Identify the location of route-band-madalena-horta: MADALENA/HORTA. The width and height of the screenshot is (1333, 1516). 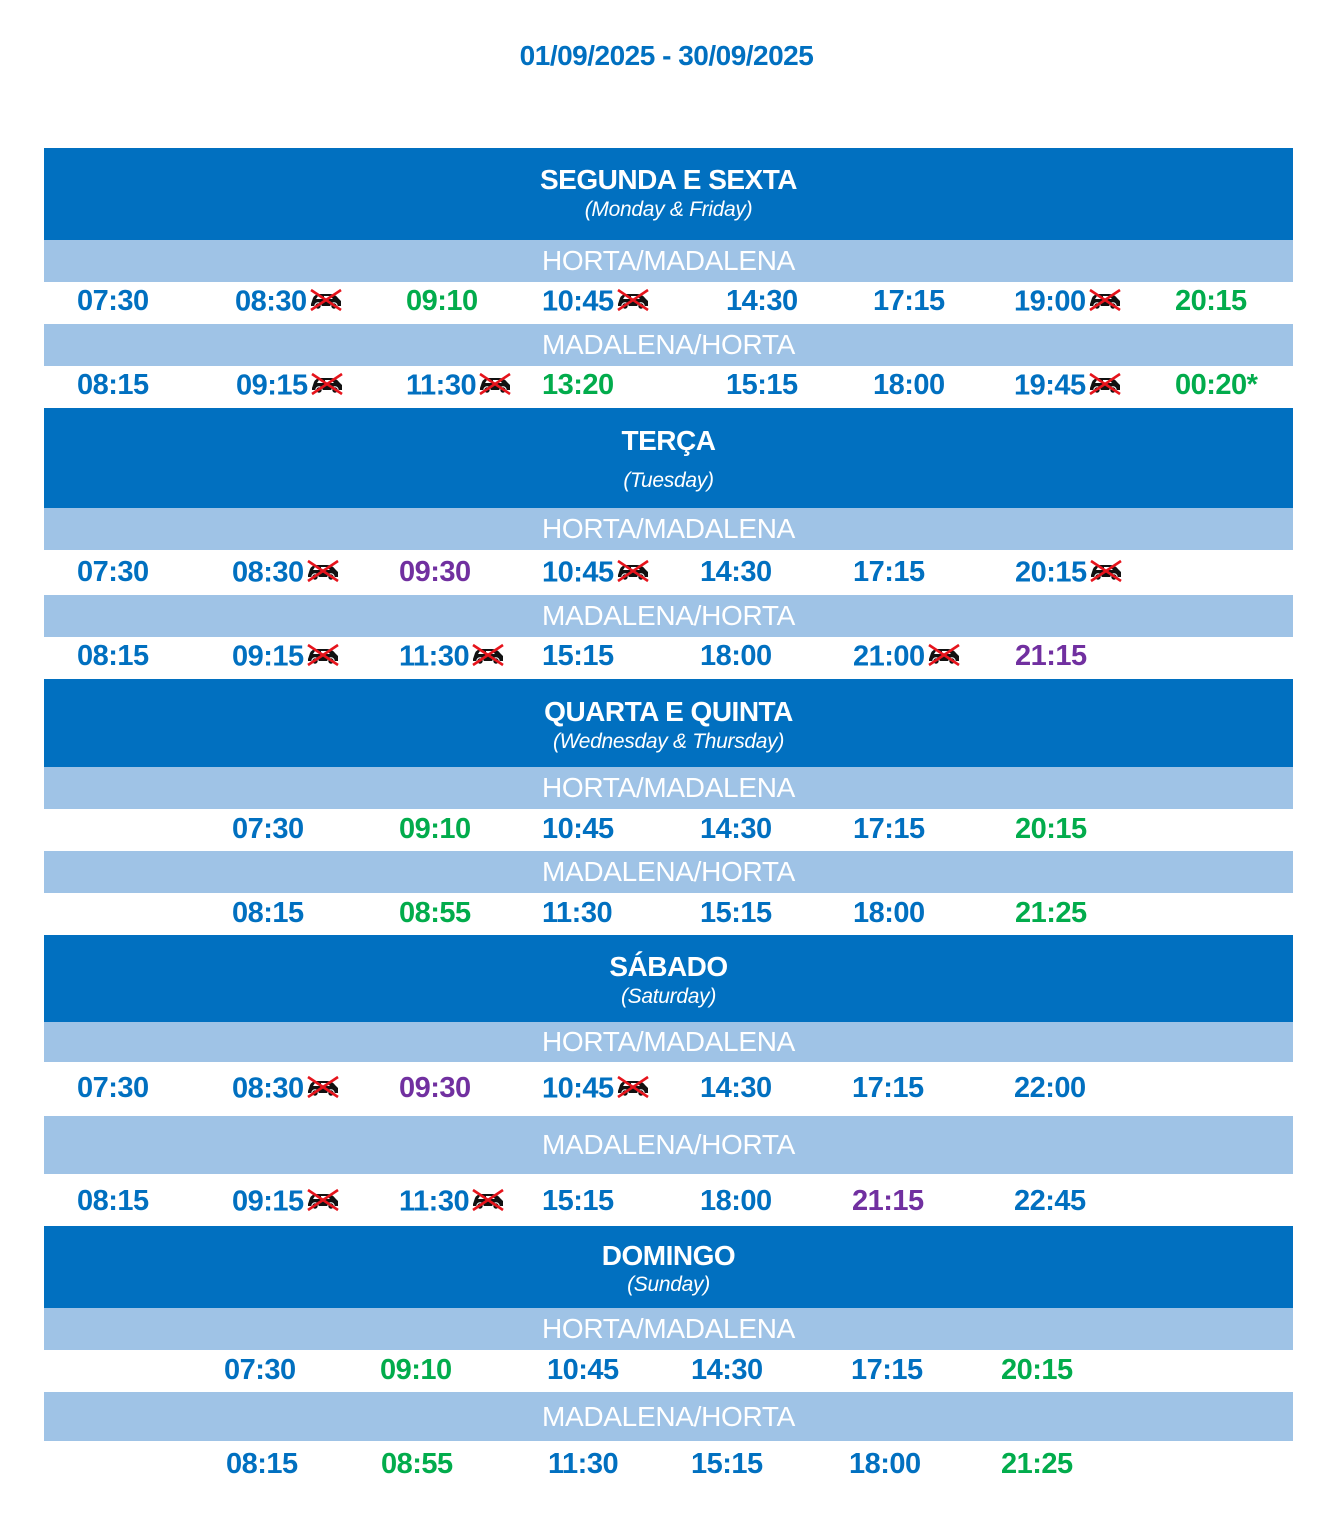
(668, 1145).